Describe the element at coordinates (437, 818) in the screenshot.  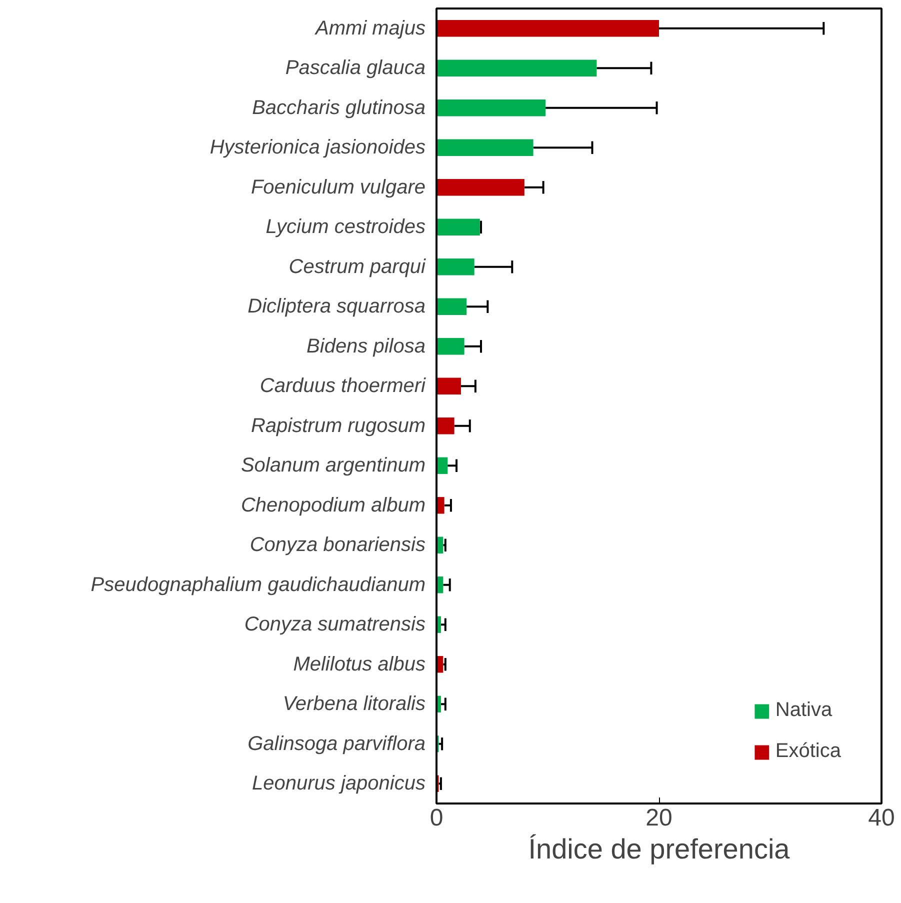
I see `x-tick-label: 0` at that location.